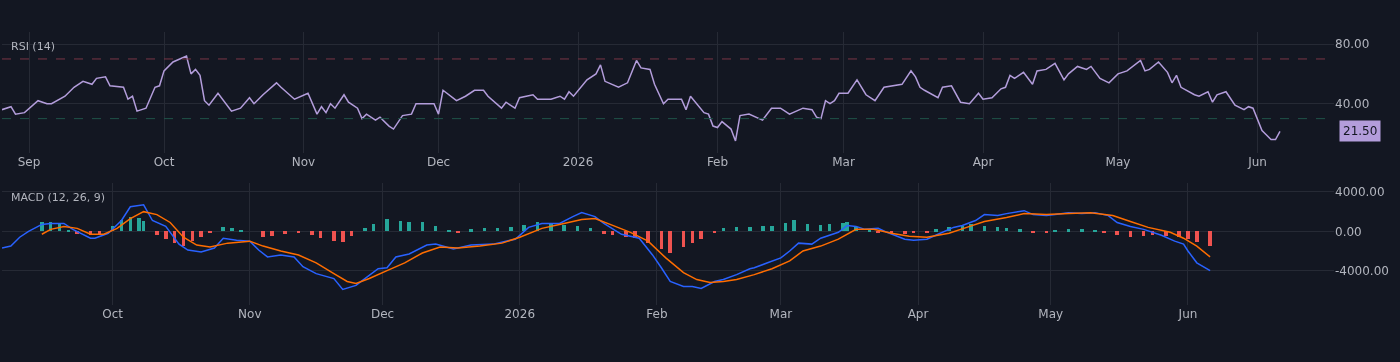  What do you see at coordinates (33, 46) in the screenshot?
I see `text: RSI (14)` at bounding box center [33, 46].